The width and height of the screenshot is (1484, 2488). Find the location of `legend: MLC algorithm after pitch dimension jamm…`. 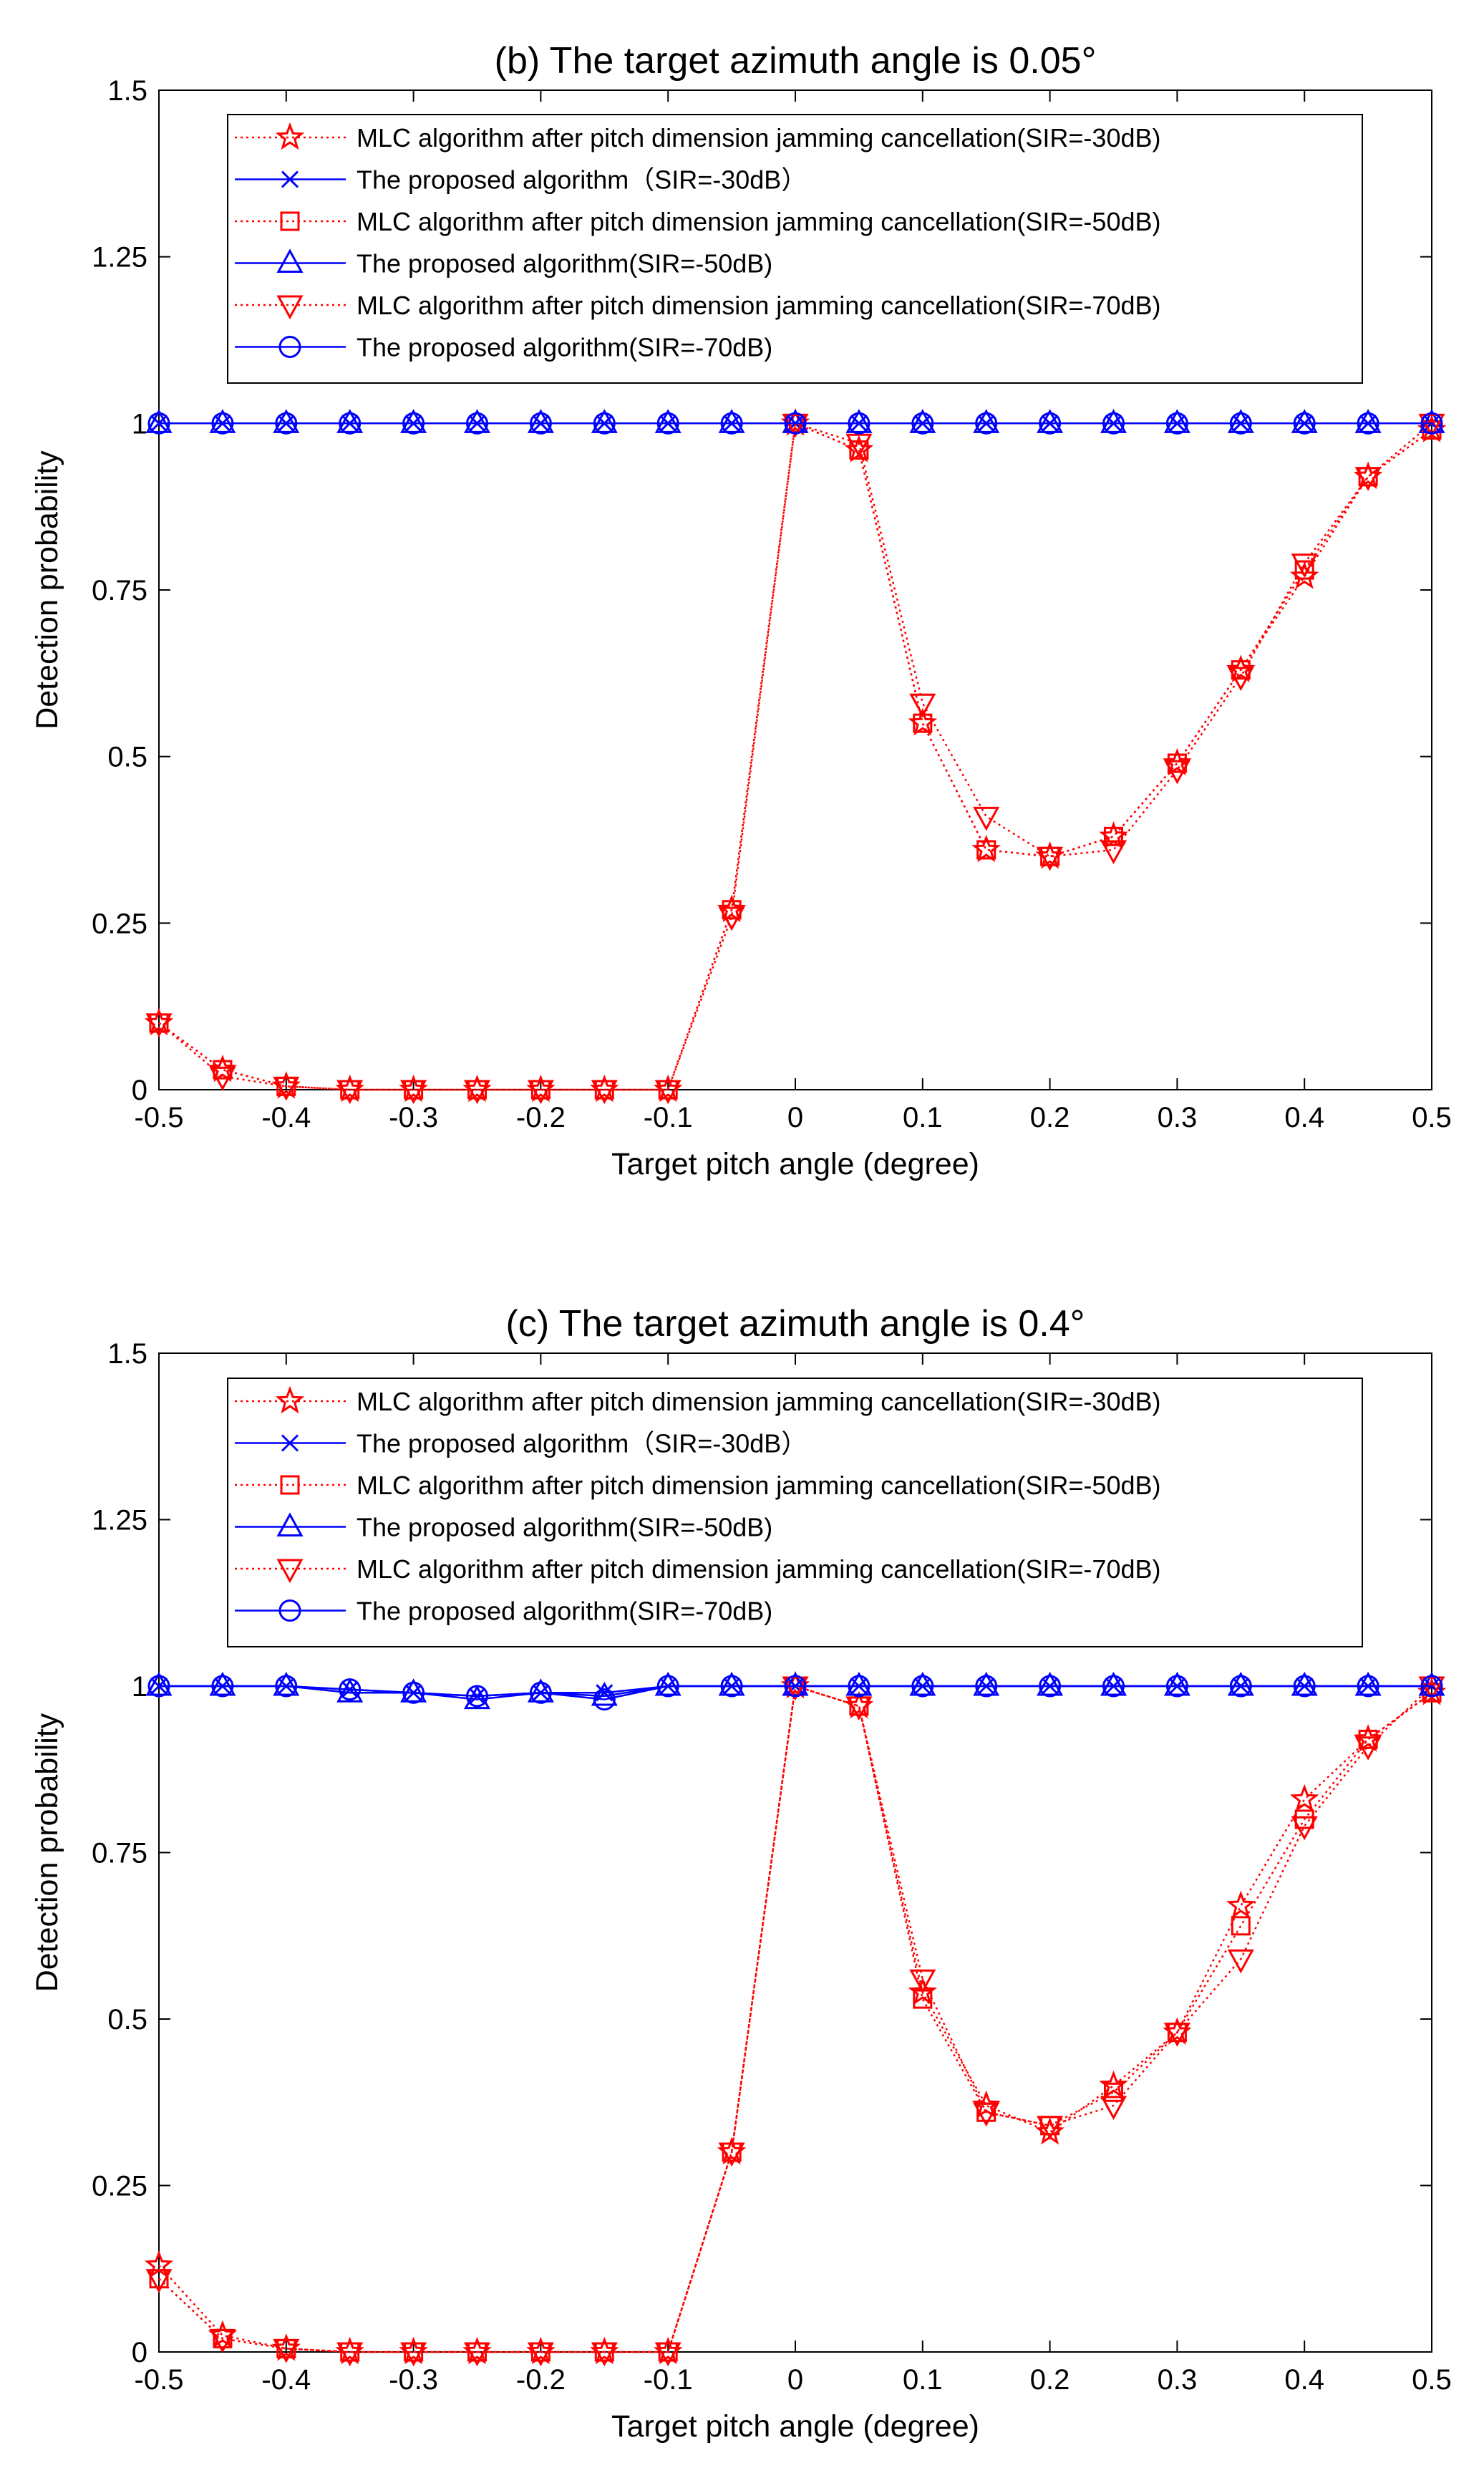

legend: MLC algorithm after pitch dimension jamm… is located at coordinates (795, 249).